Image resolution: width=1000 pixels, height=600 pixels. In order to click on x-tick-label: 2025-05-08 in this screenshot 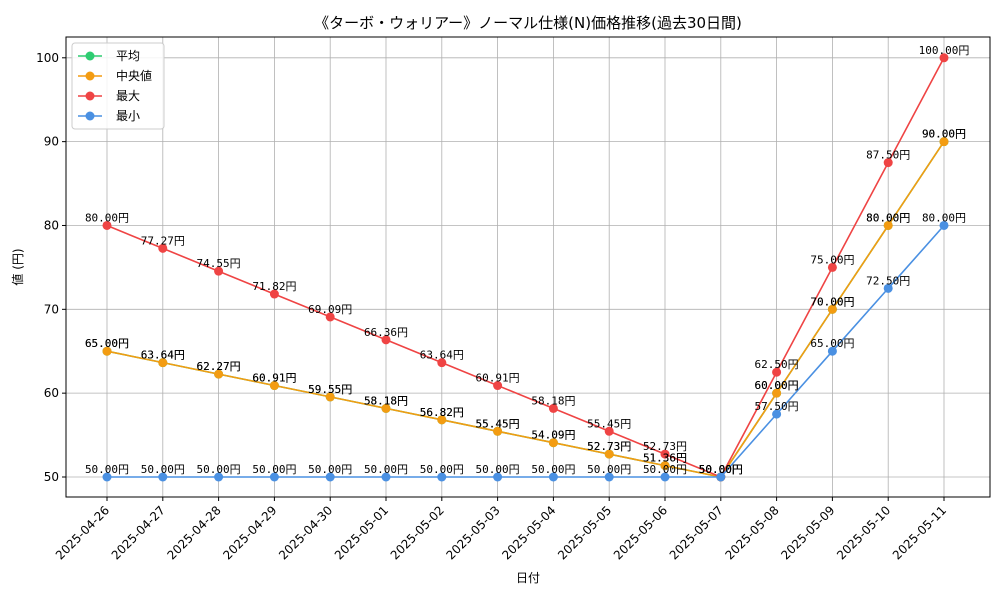, I will do `click(752, 532)`.